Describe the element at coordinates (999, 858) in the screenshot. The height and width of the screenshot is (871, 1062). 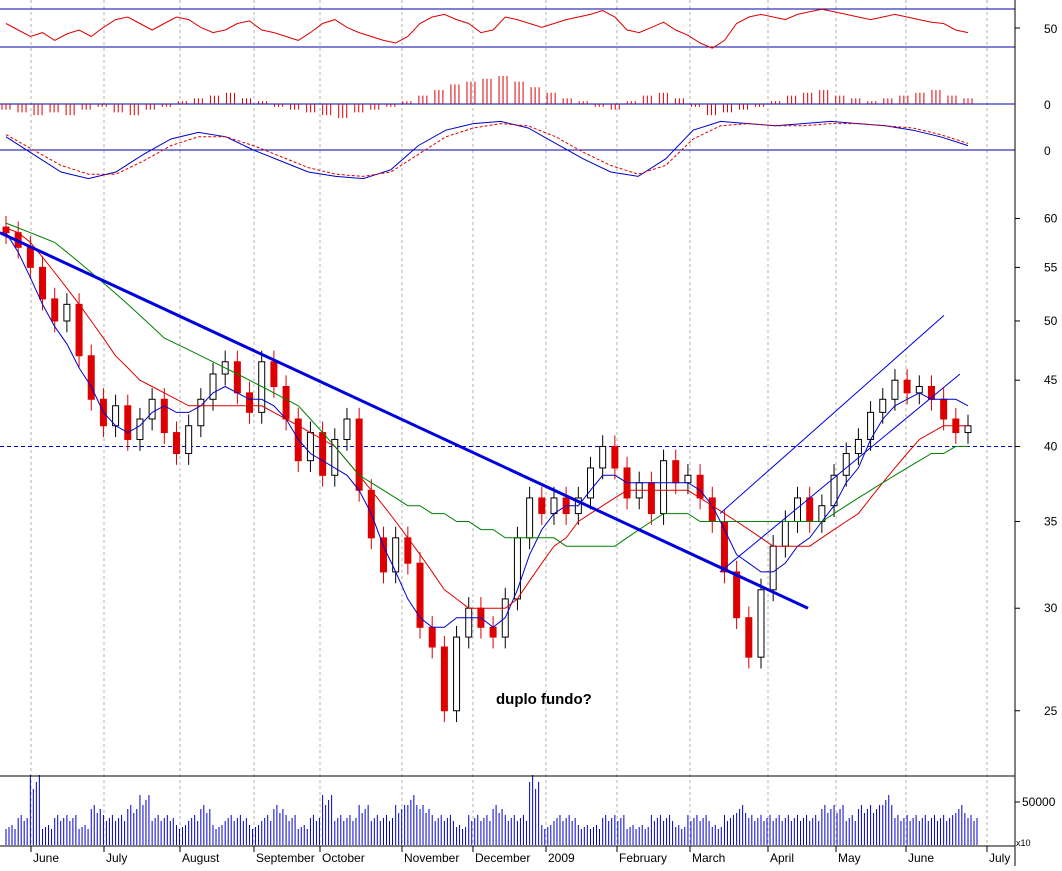
I see `month-label-13: July` at that location.